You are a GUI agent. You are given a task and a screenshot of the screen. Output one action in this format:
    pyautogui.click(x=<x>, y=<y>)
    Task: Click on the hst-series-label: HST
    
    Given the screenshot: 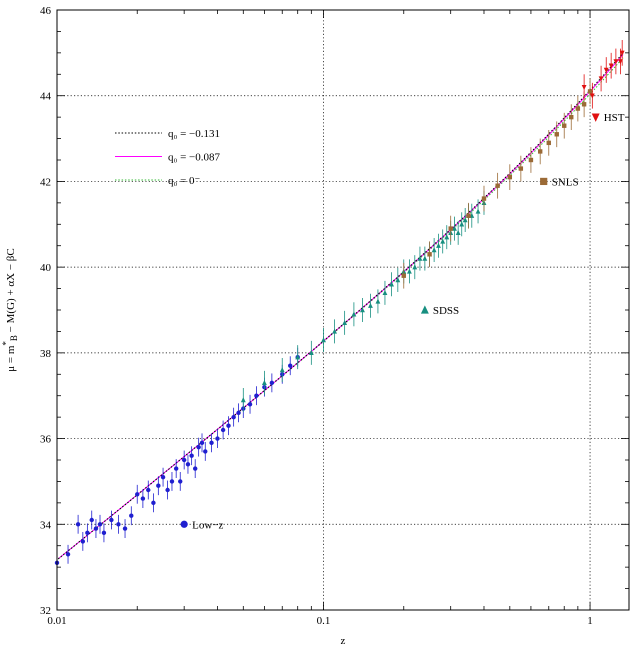 What is the action you would take?
    pyautogui.click(x=614, y=118)
    